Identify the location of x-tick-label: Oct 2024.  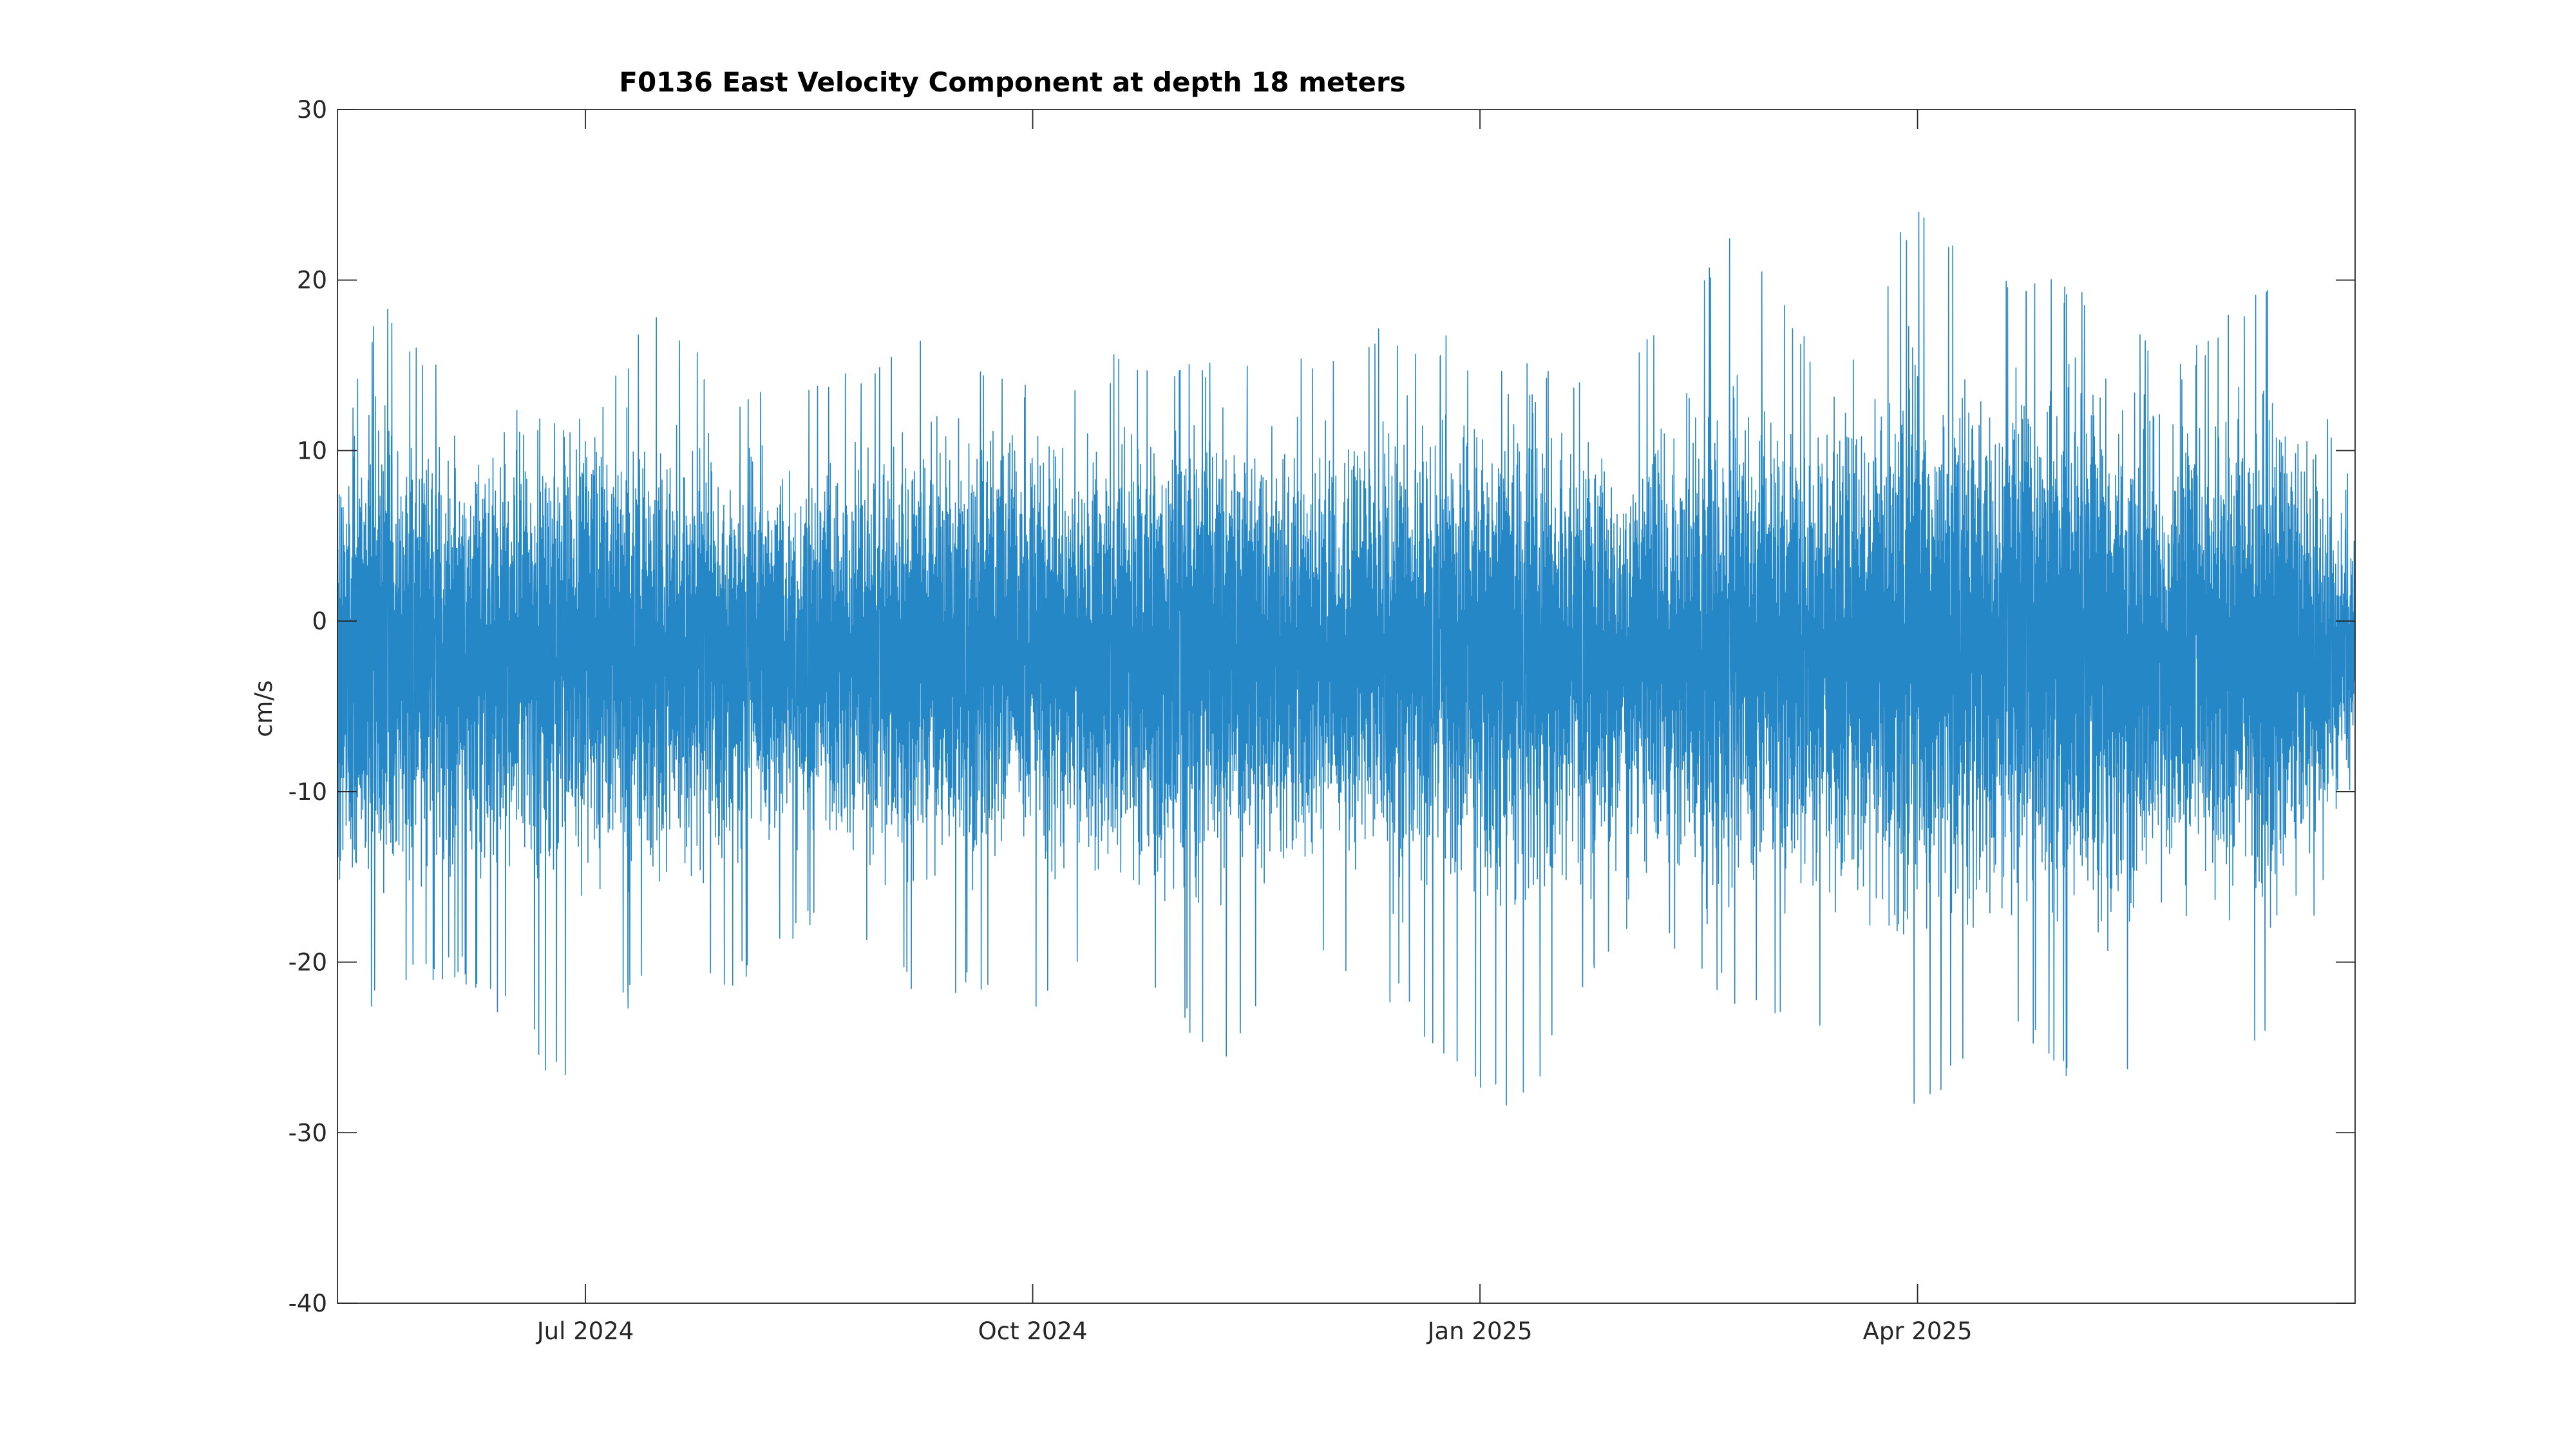
(1033, 1331).